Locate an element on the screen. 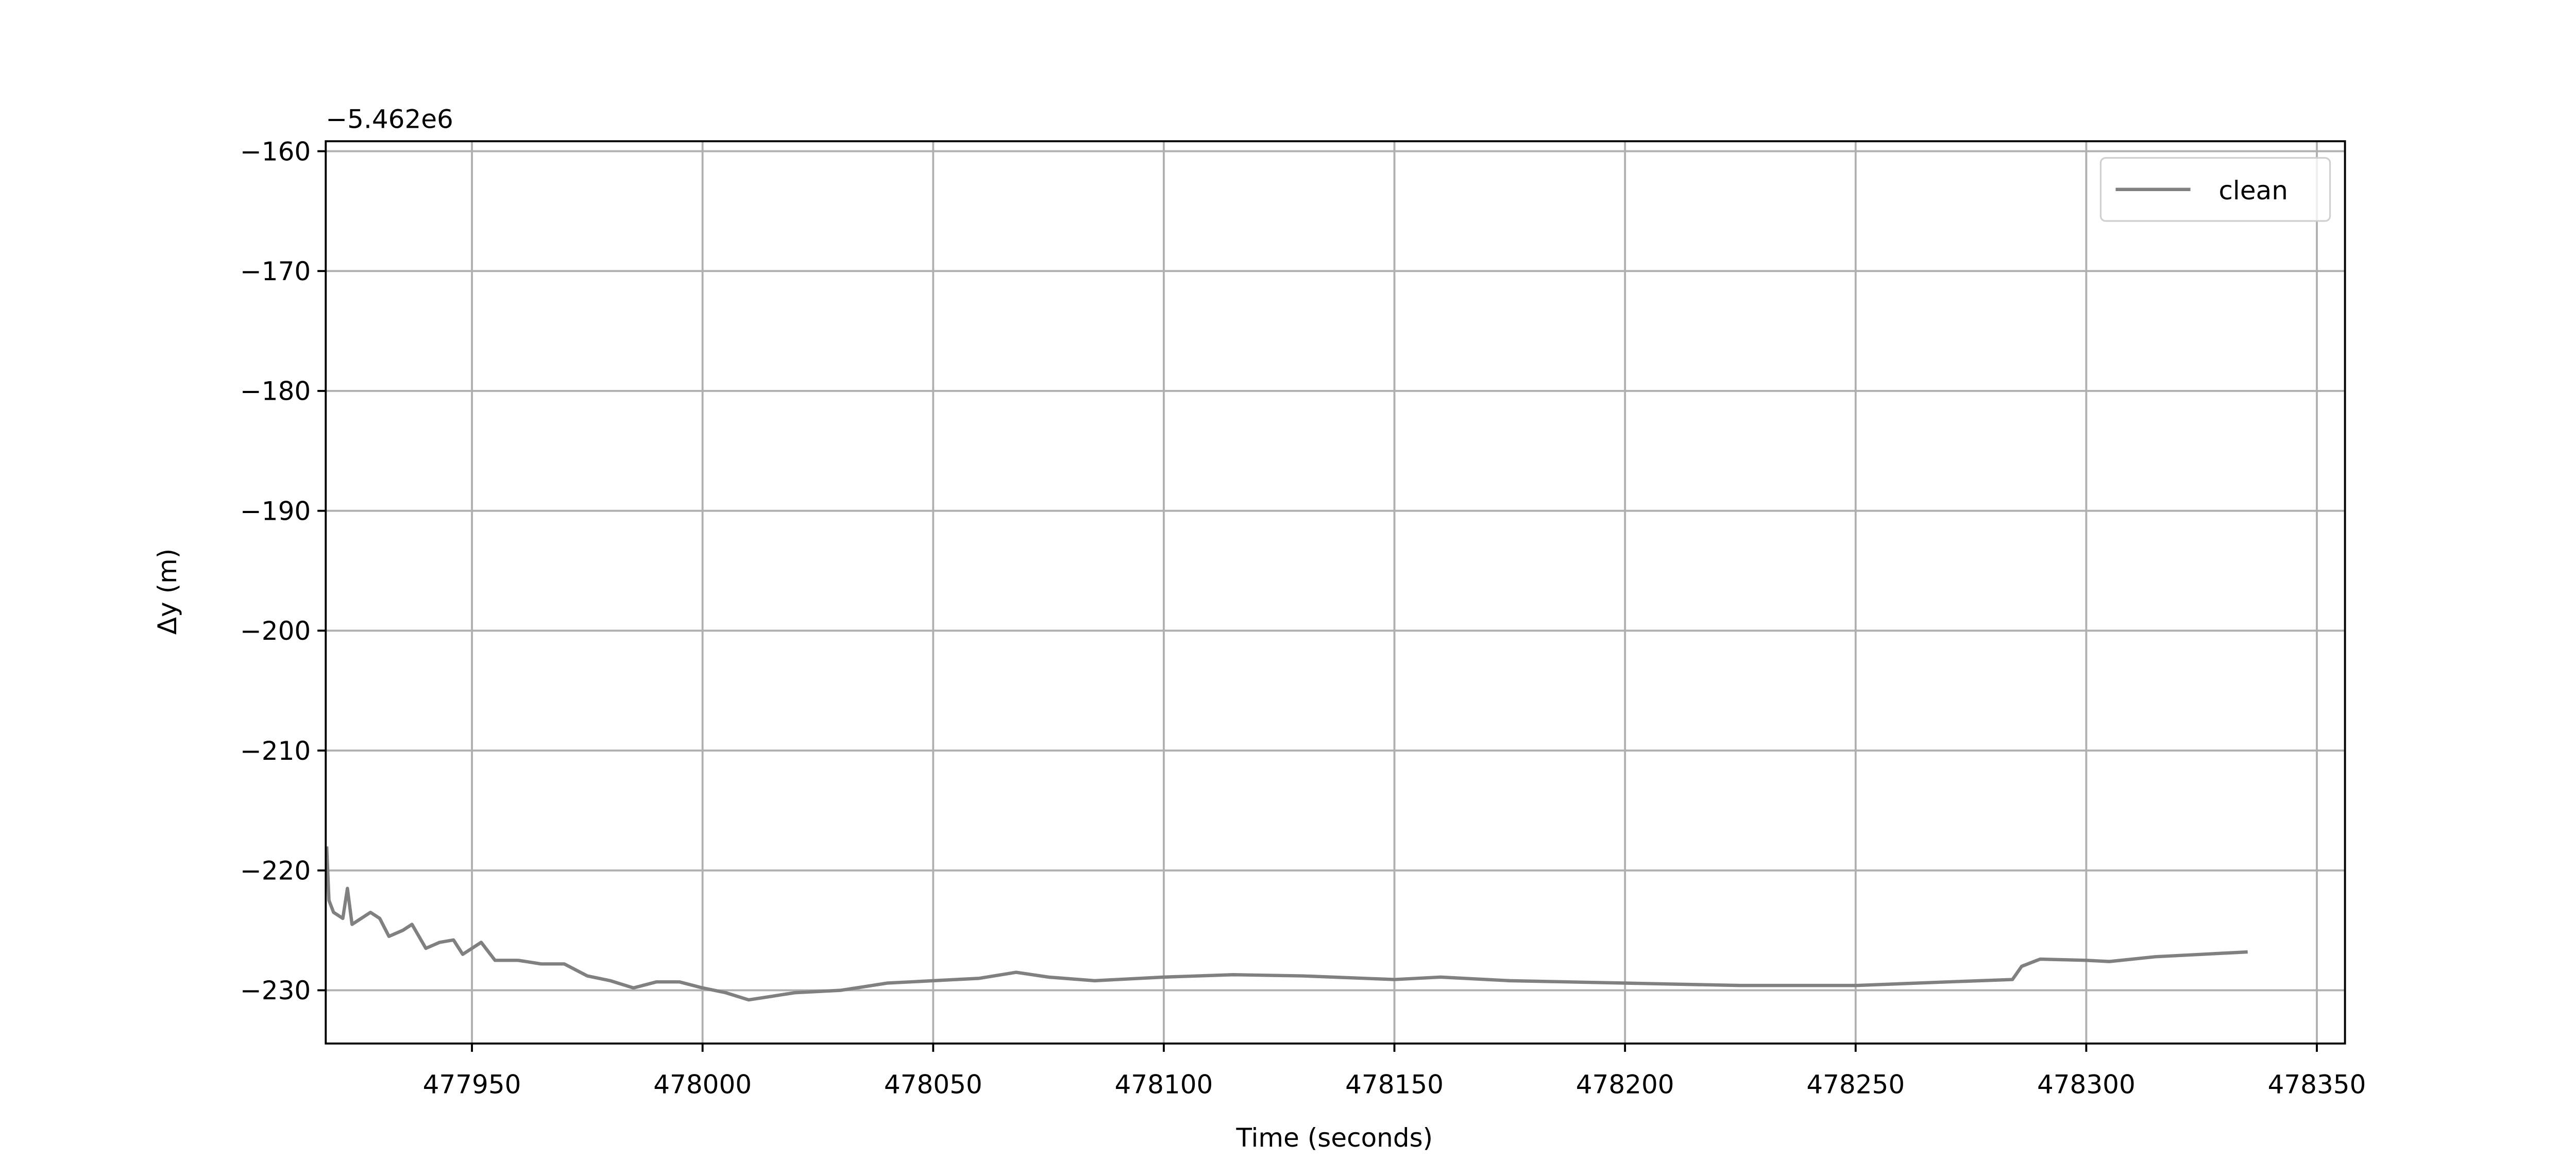 This screenshot has width=2576, height=1159. y-axis-label: Δy (m) is located at coordinates (167, 592).